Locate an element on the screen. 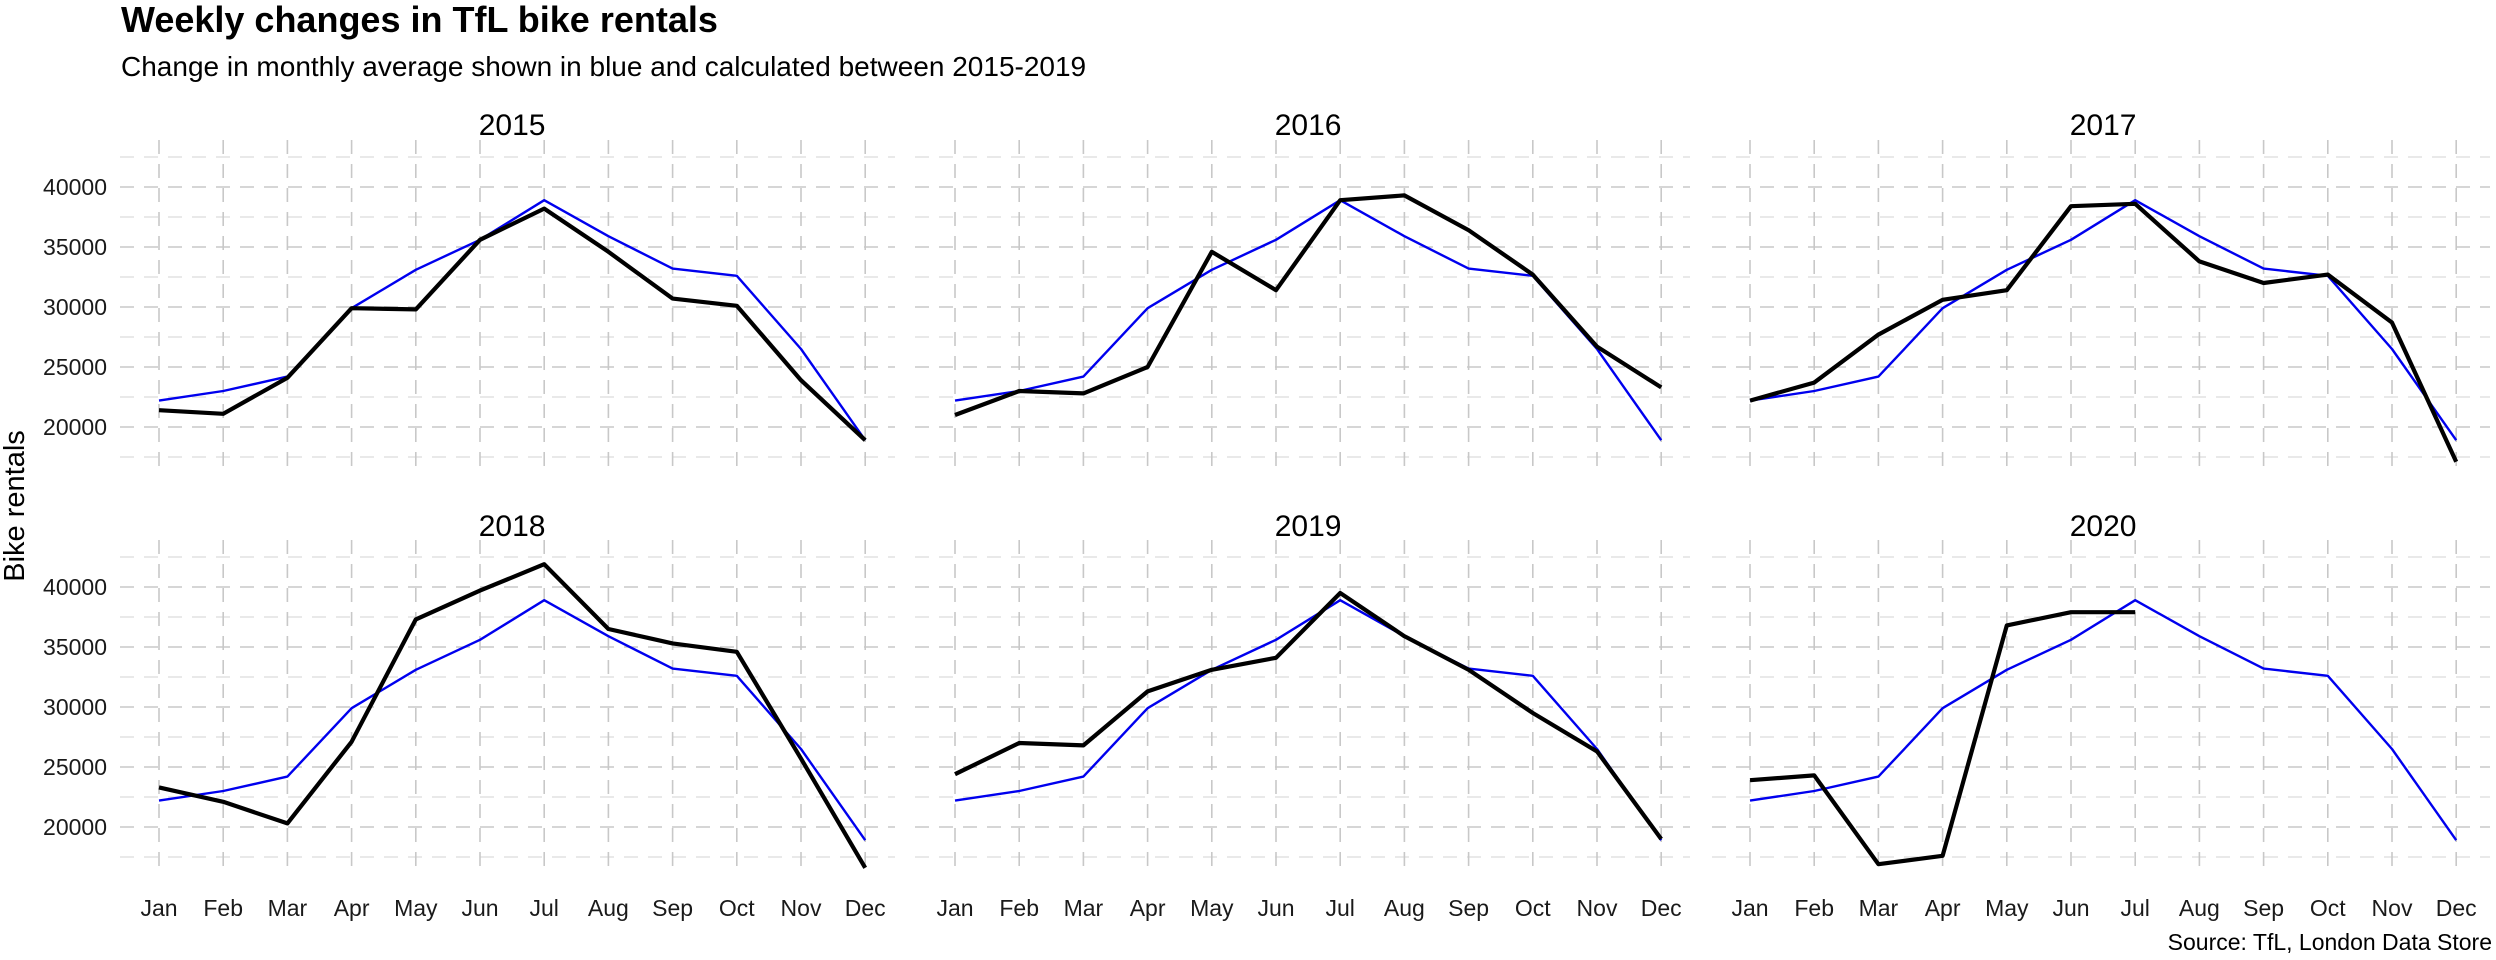 Image resolution: width=2496 pixels, height=960 pixels. facet-label-2015: 2015 is located at coordinates (512, 125).